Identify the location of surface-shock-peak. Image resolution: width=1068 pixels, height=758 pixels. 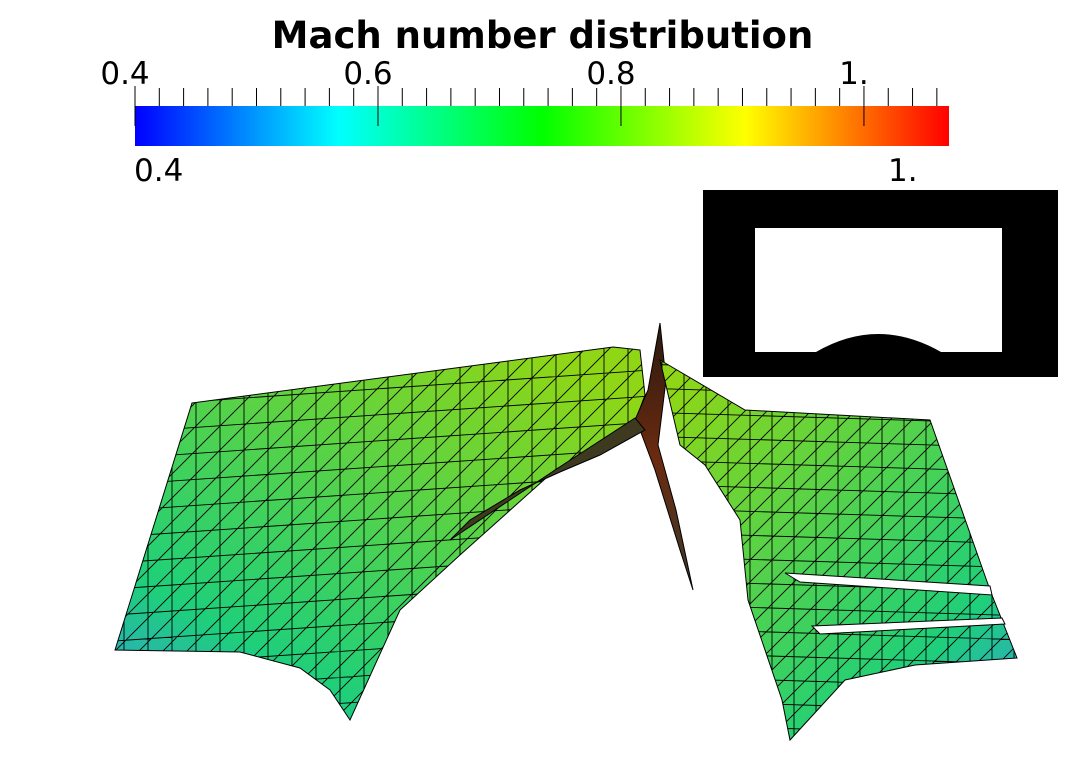
(664, 456).